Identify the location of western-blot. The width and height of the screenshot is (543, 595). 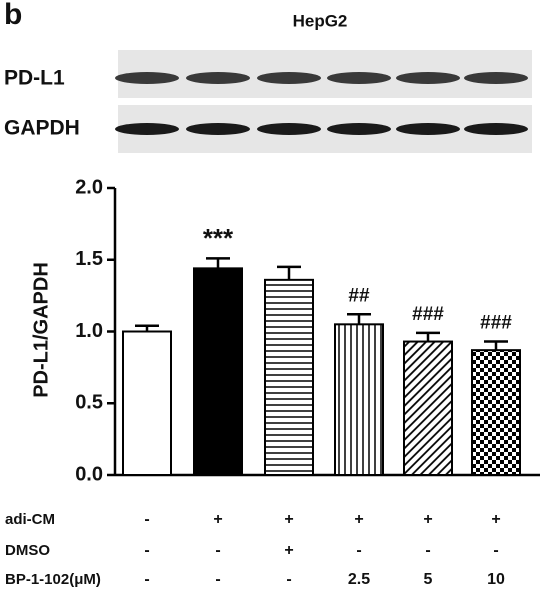
(323, 101).